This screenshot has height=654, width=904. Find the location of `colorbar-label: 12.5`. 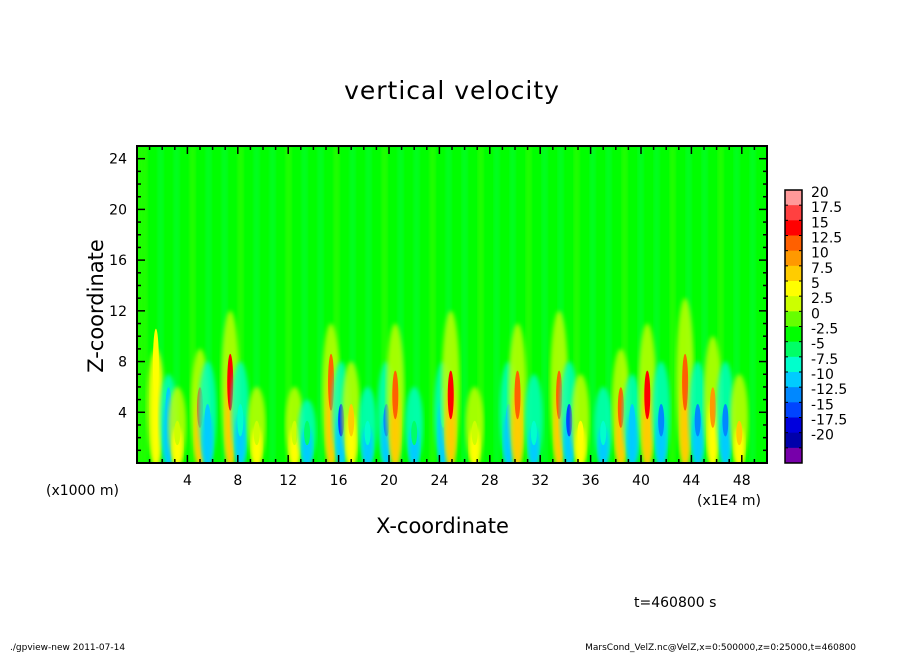

colorbar-label: 12.5 is located at coordinates (826, 239).